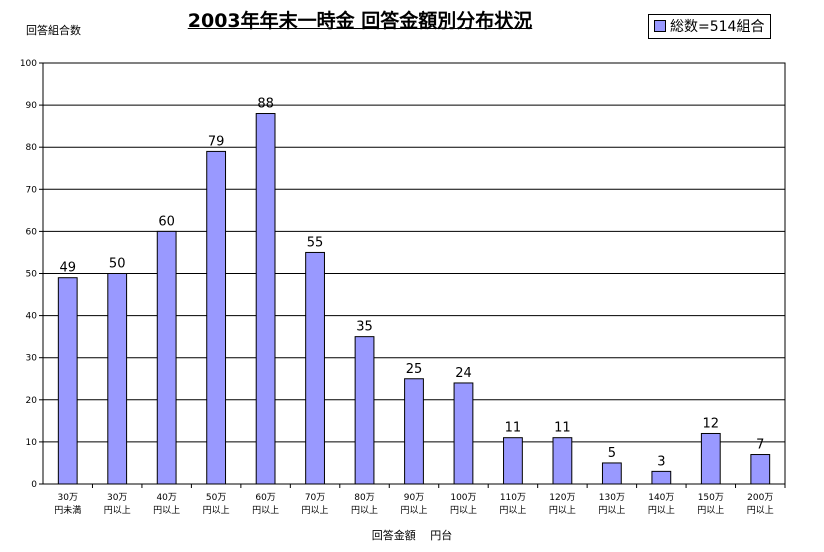 This screenshot has height=552, width=824. Describe the element at coordinates (412, 535) in the screenshot. I see `x-axis-label: 回答金額 円台` at that location.